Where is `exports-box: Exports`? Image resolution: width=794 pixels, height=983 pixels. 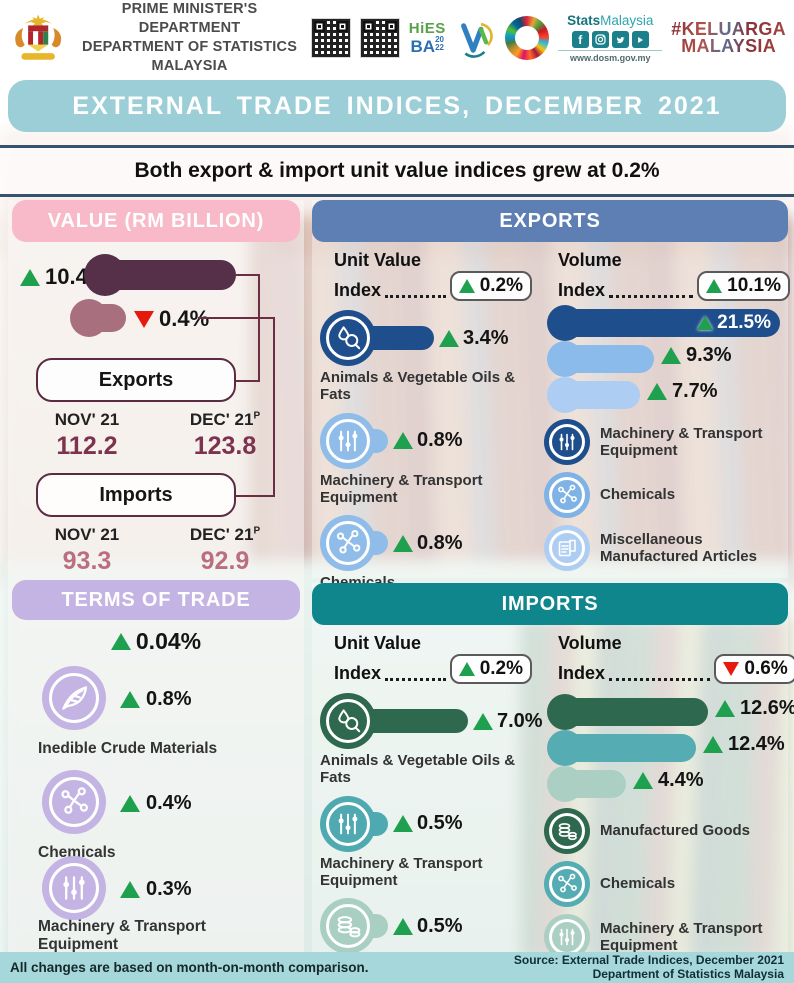 exports-box: Exports is located at coordinates (136, 380).